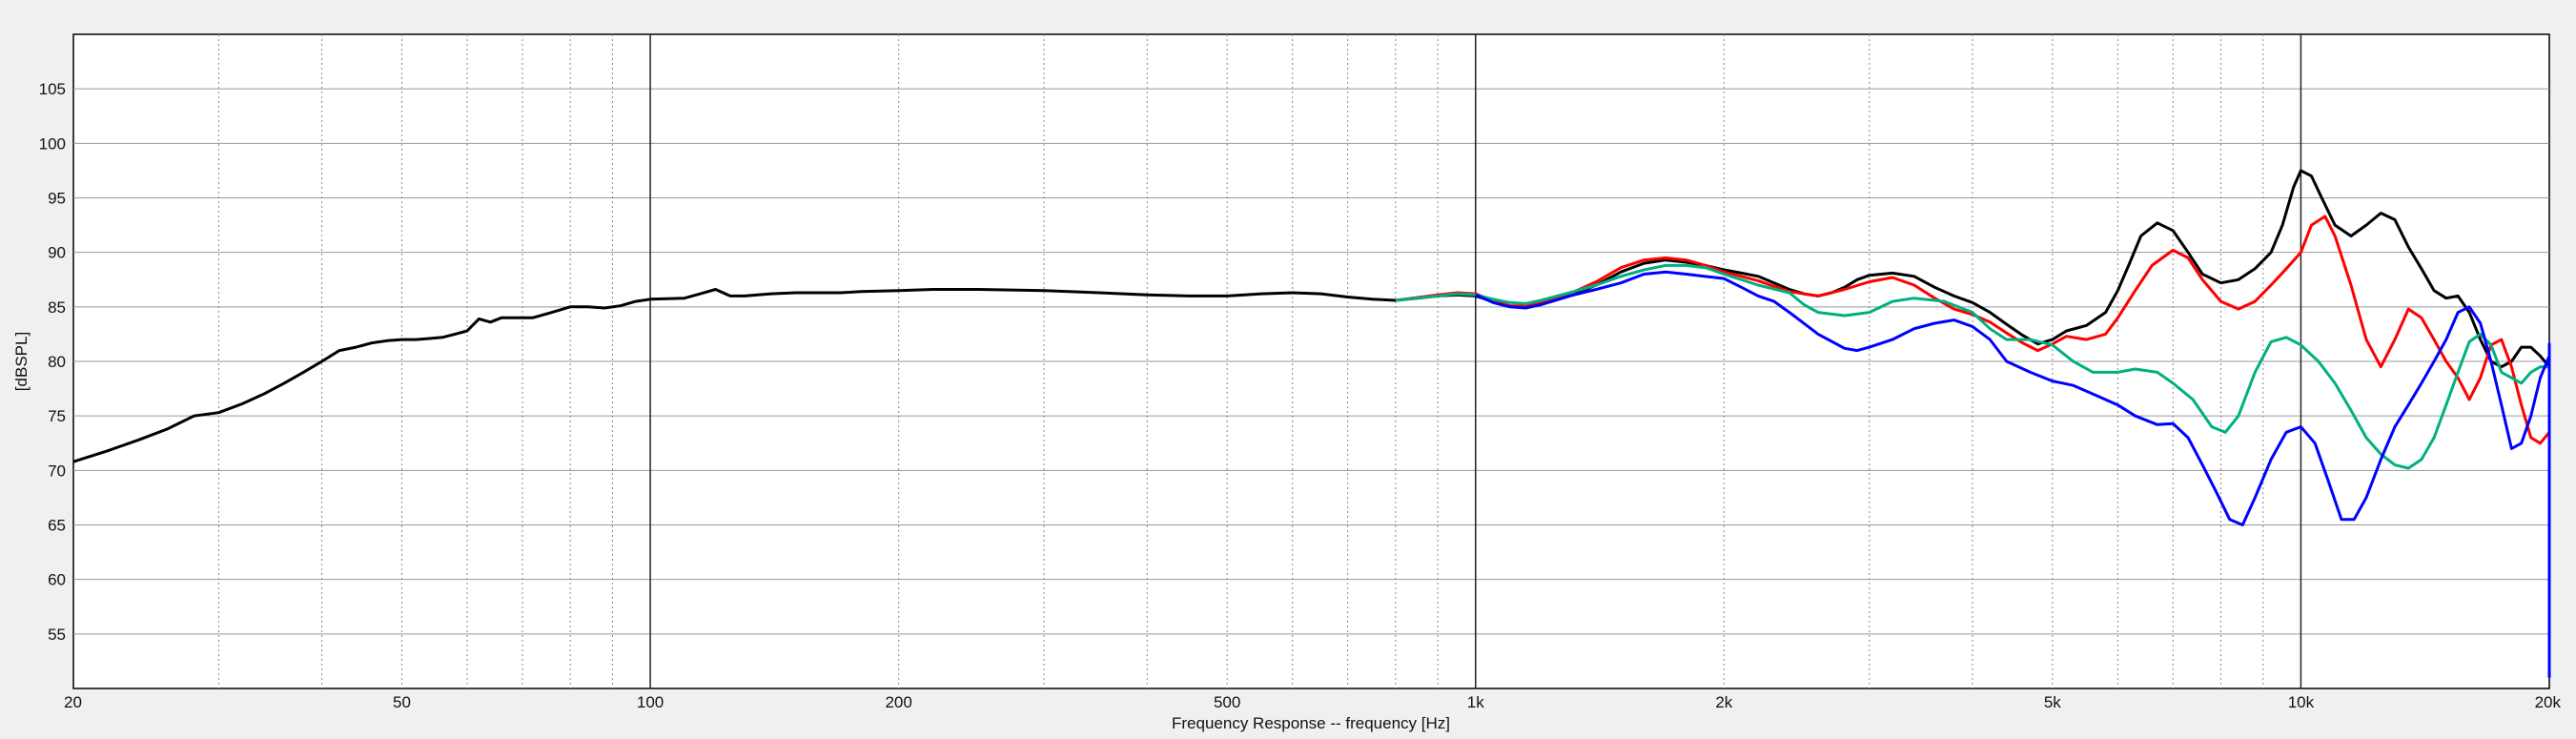 The width and height of the screenshot is (2576, 739). What do you see at coordinates (2548, 702) in the screenshot?
I see `x-tick-label: 20k` at bounding box center [2548, 702].